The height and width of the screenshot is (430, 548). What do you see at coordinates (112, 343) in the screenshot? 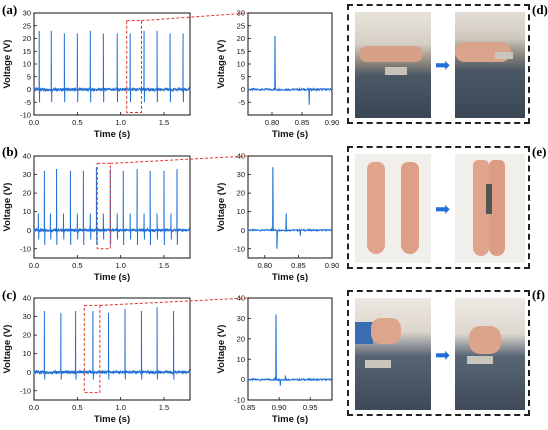
I see `c_full-voltage-trace` at bounding box center [112, 343].